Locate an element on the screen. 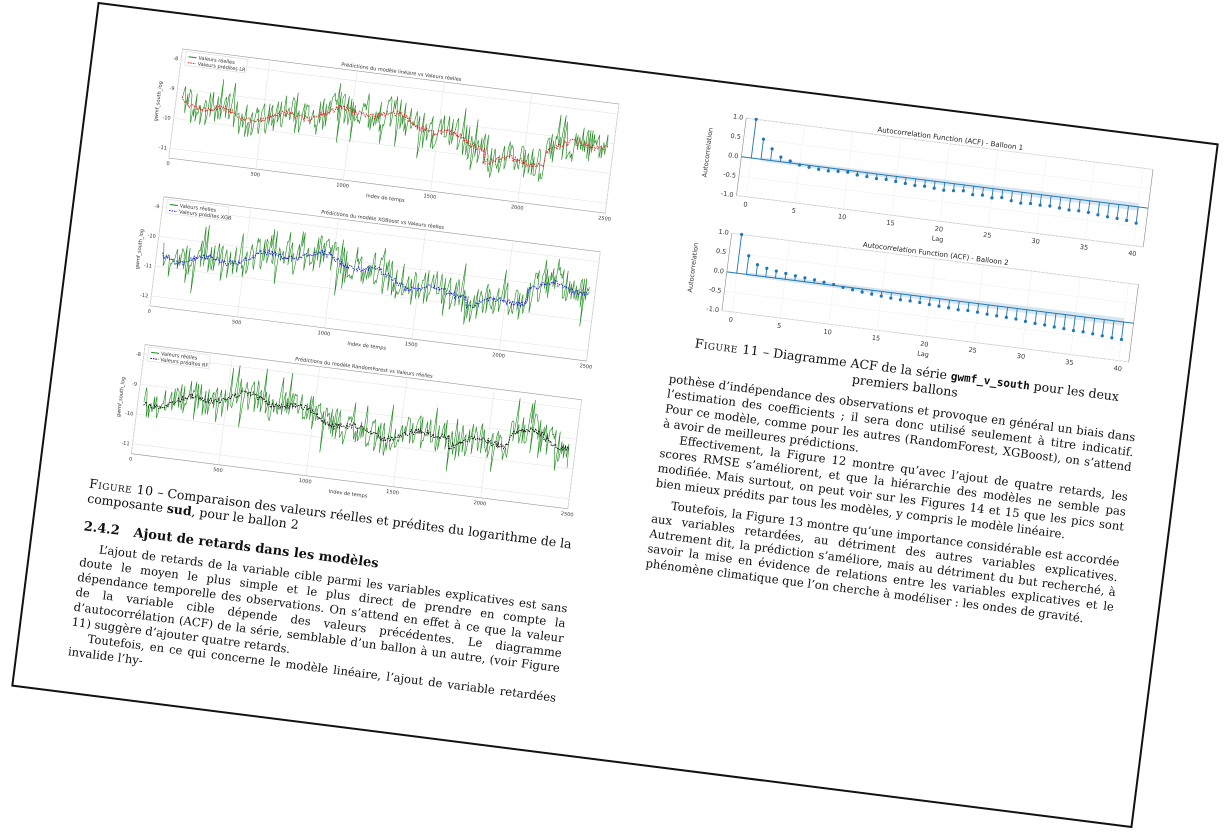  legend-swatch-pred is located at coordinates (154, 358).